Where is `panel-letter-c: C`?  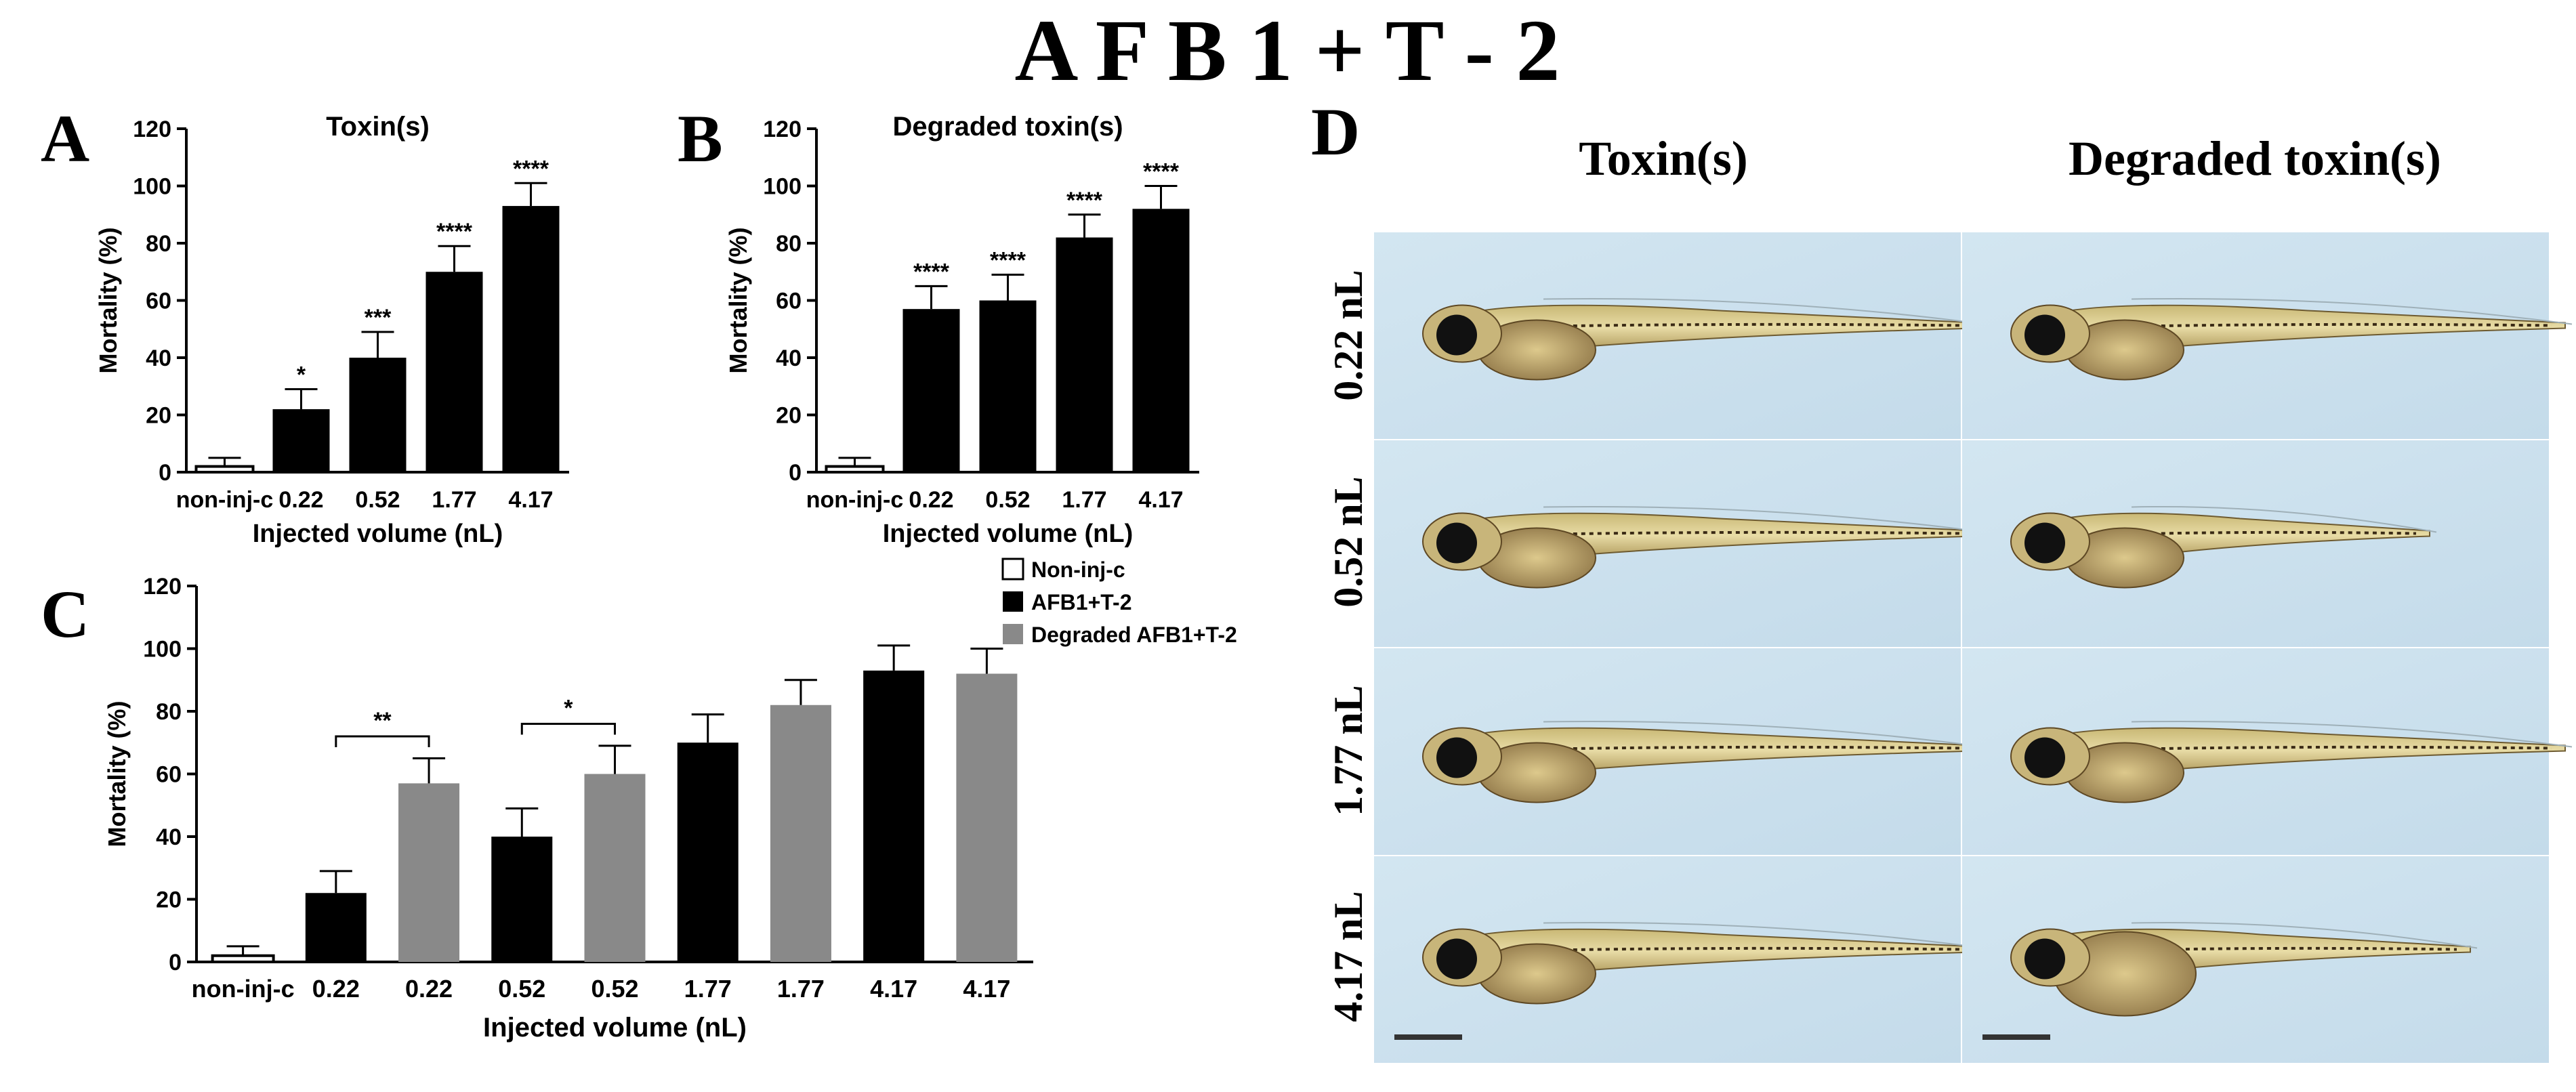 panel-letter-c: C is located at coordinates (65, 614).